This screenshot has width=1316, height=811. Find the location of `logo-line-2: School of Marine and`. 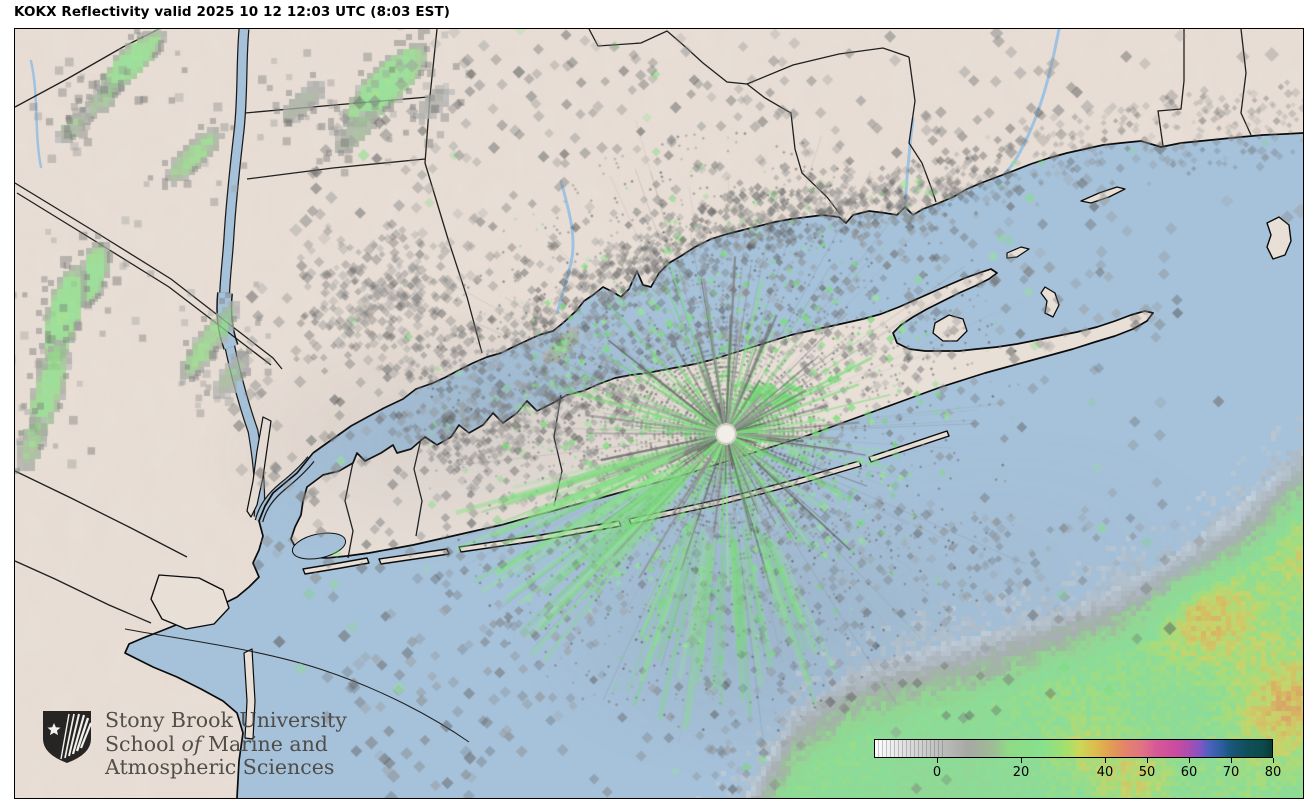

logo-line-2: School of Marine and is located at coordinates (216, 743).